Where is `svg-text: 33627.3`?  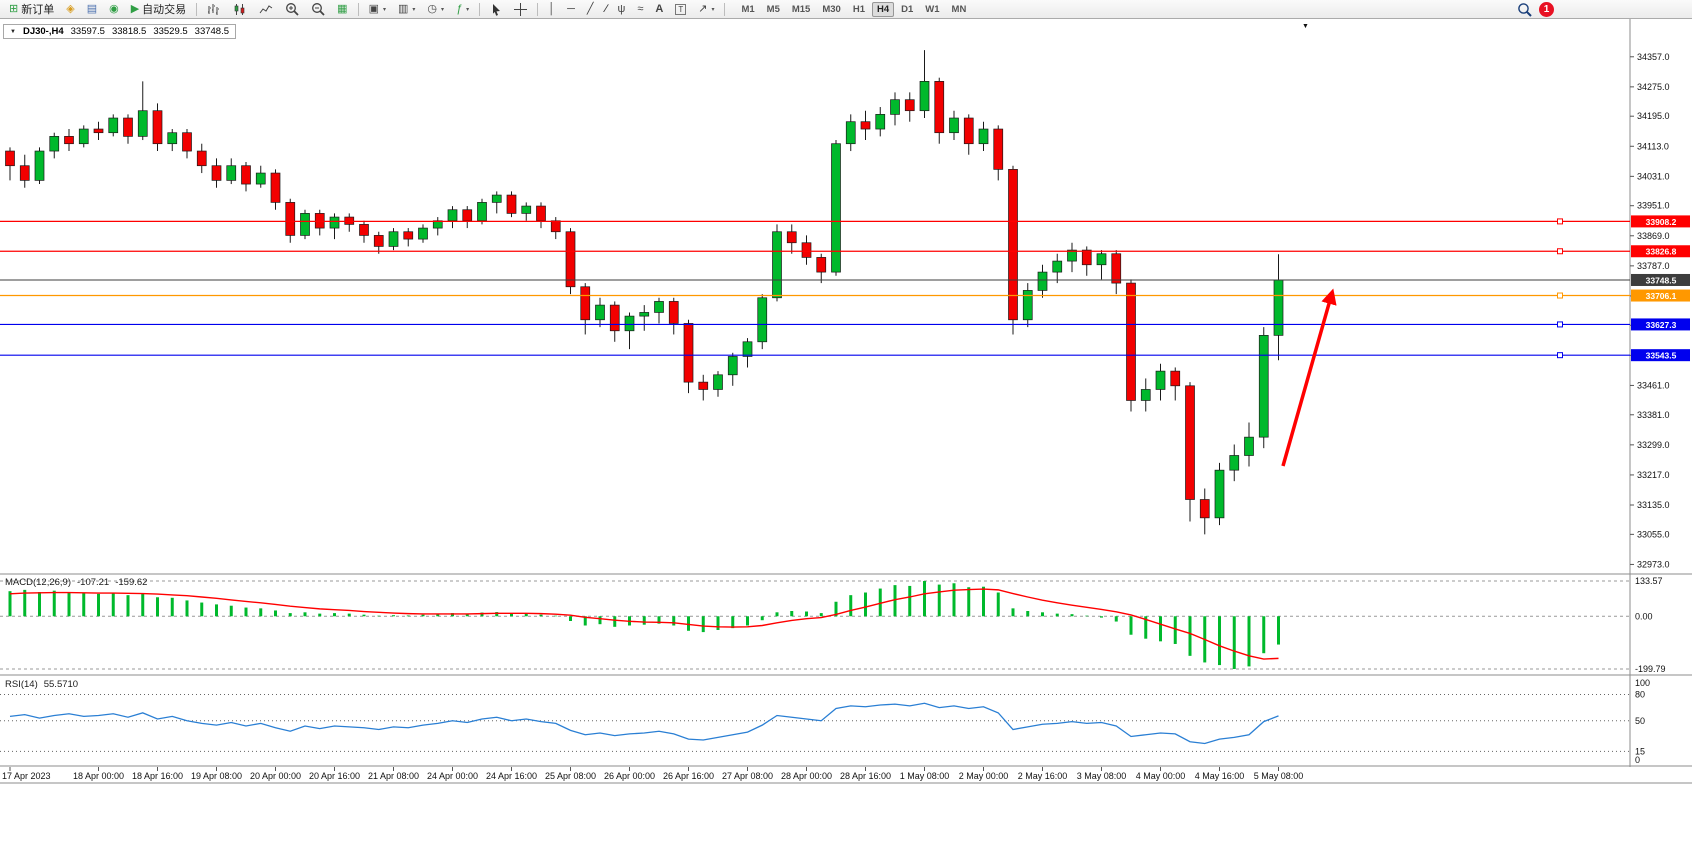 svg-text: 33627.3 is located at coordinates (1661, 325).